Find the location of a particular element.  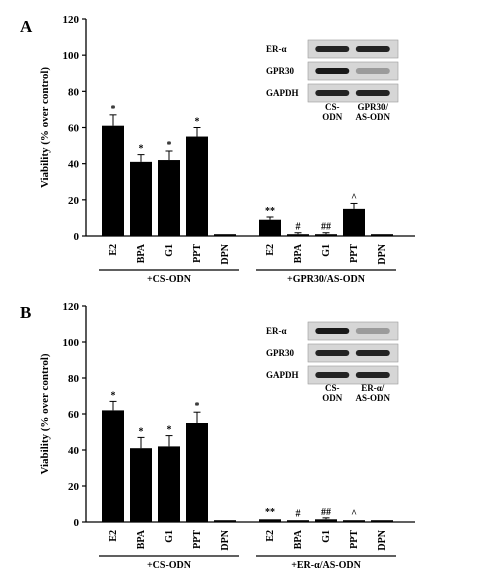

panel-letter: A is located at coordinates (26, 26).